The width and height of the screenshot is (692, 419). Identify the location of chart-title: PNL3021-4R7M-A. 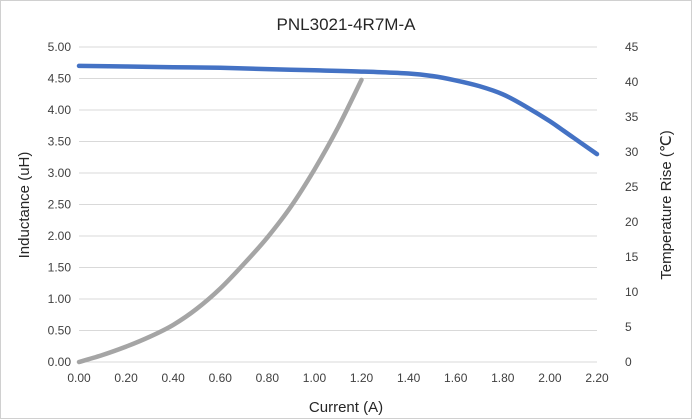
(347, 24).